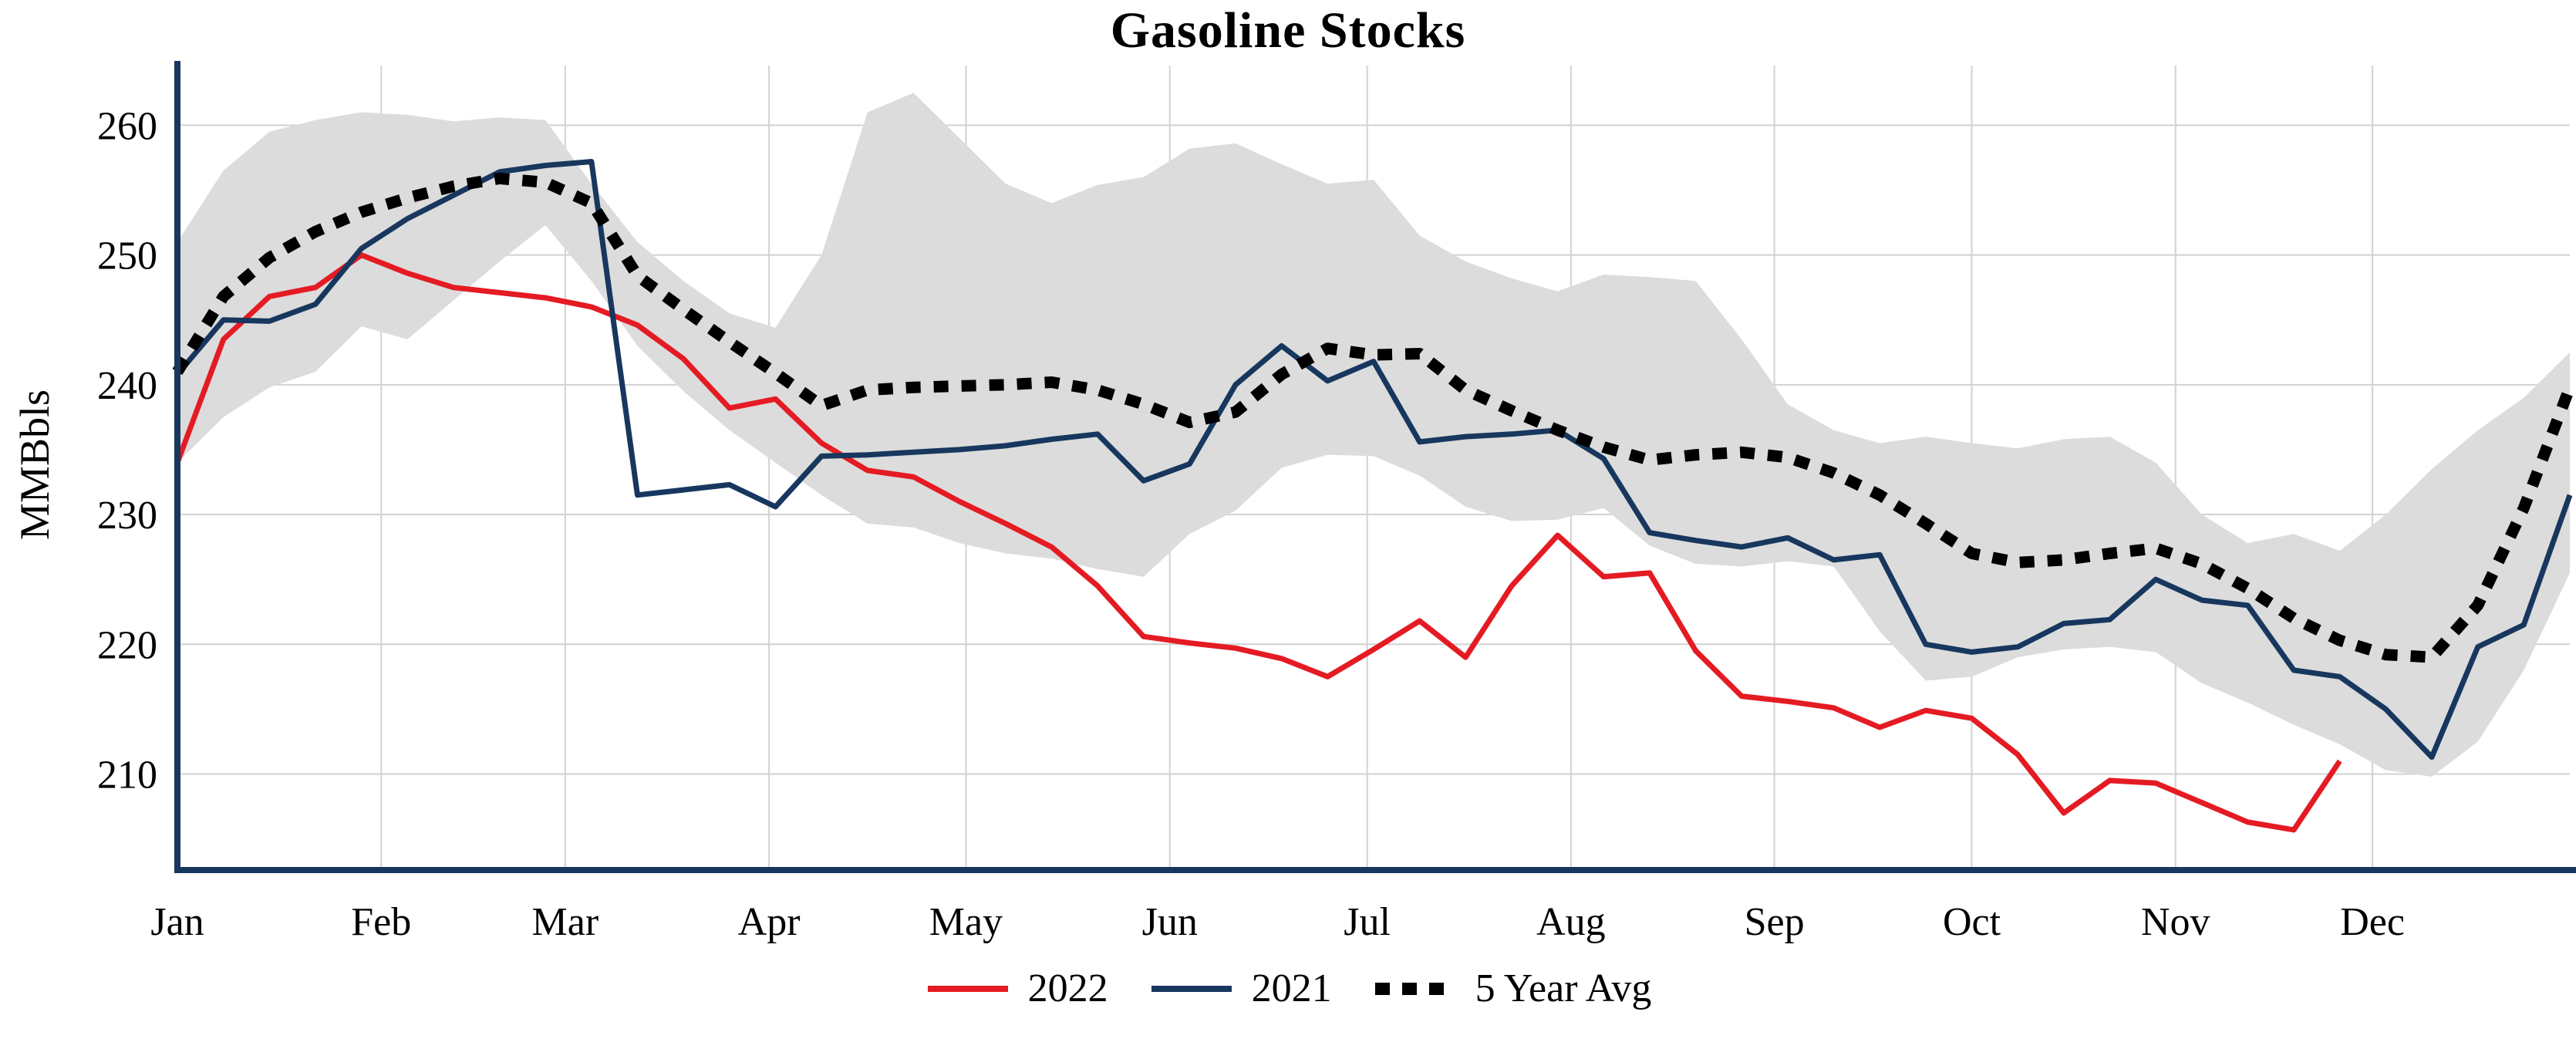 This screenshot has width=2576, height=1049. Describe the element at coordinates (2372, 922) in the screenshot. I see `x-tick-label: Dec` at that location.